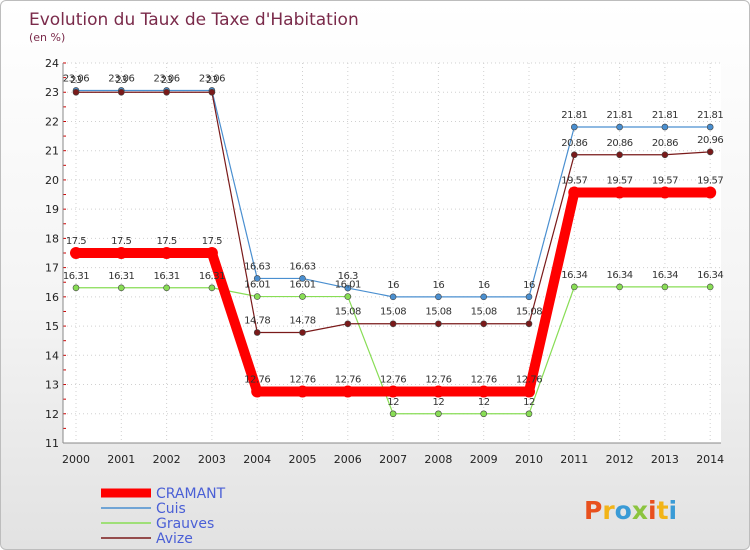 This screenshot has width=750, height=550. I want to click on y-tick-label: 22, so click(52, 121).